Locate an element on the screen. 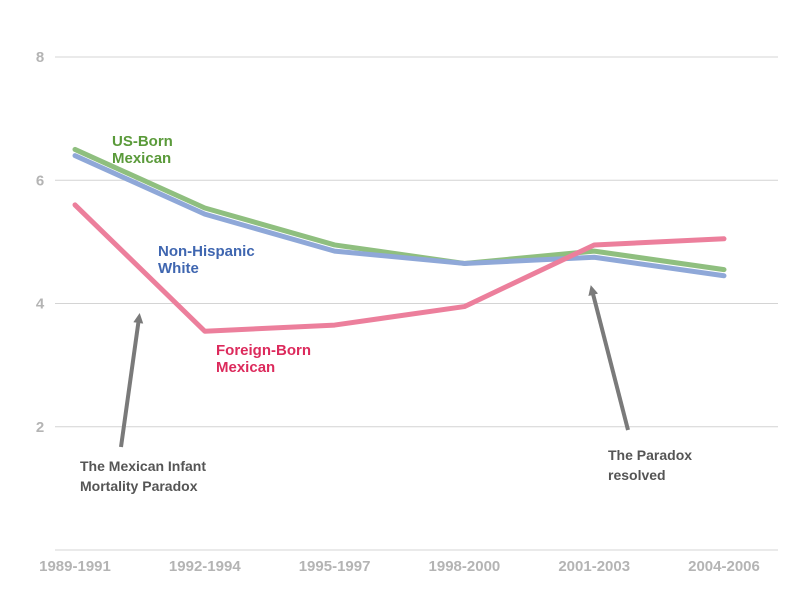  y-tick-label: 6 is located at coordinates (40, 180).